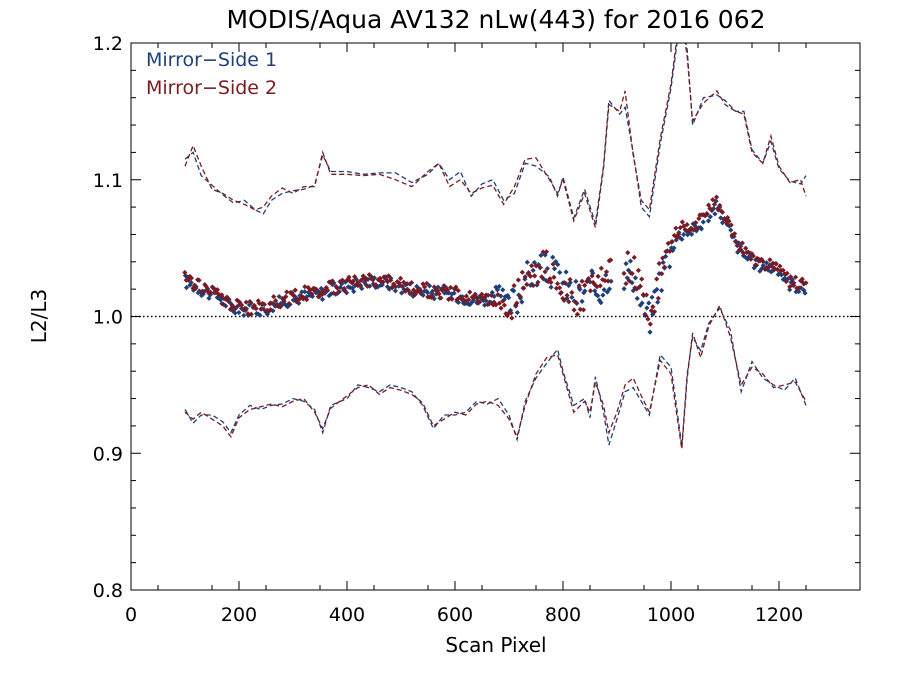  What do you see at coordinates (108, 181) in the screenshot?
I see `y-tick-label: 1.1` at bounding box center [108, 181].